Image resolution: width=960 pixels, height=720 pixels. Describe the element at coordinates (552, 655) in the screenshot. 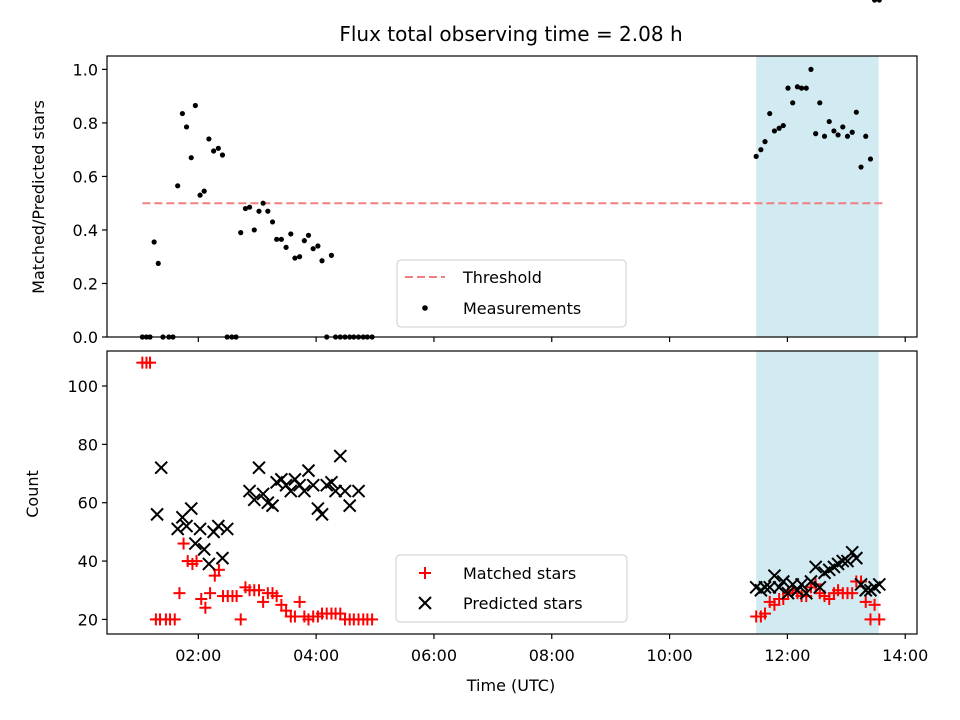

I see `x-tick-label: 08:00` at that location.